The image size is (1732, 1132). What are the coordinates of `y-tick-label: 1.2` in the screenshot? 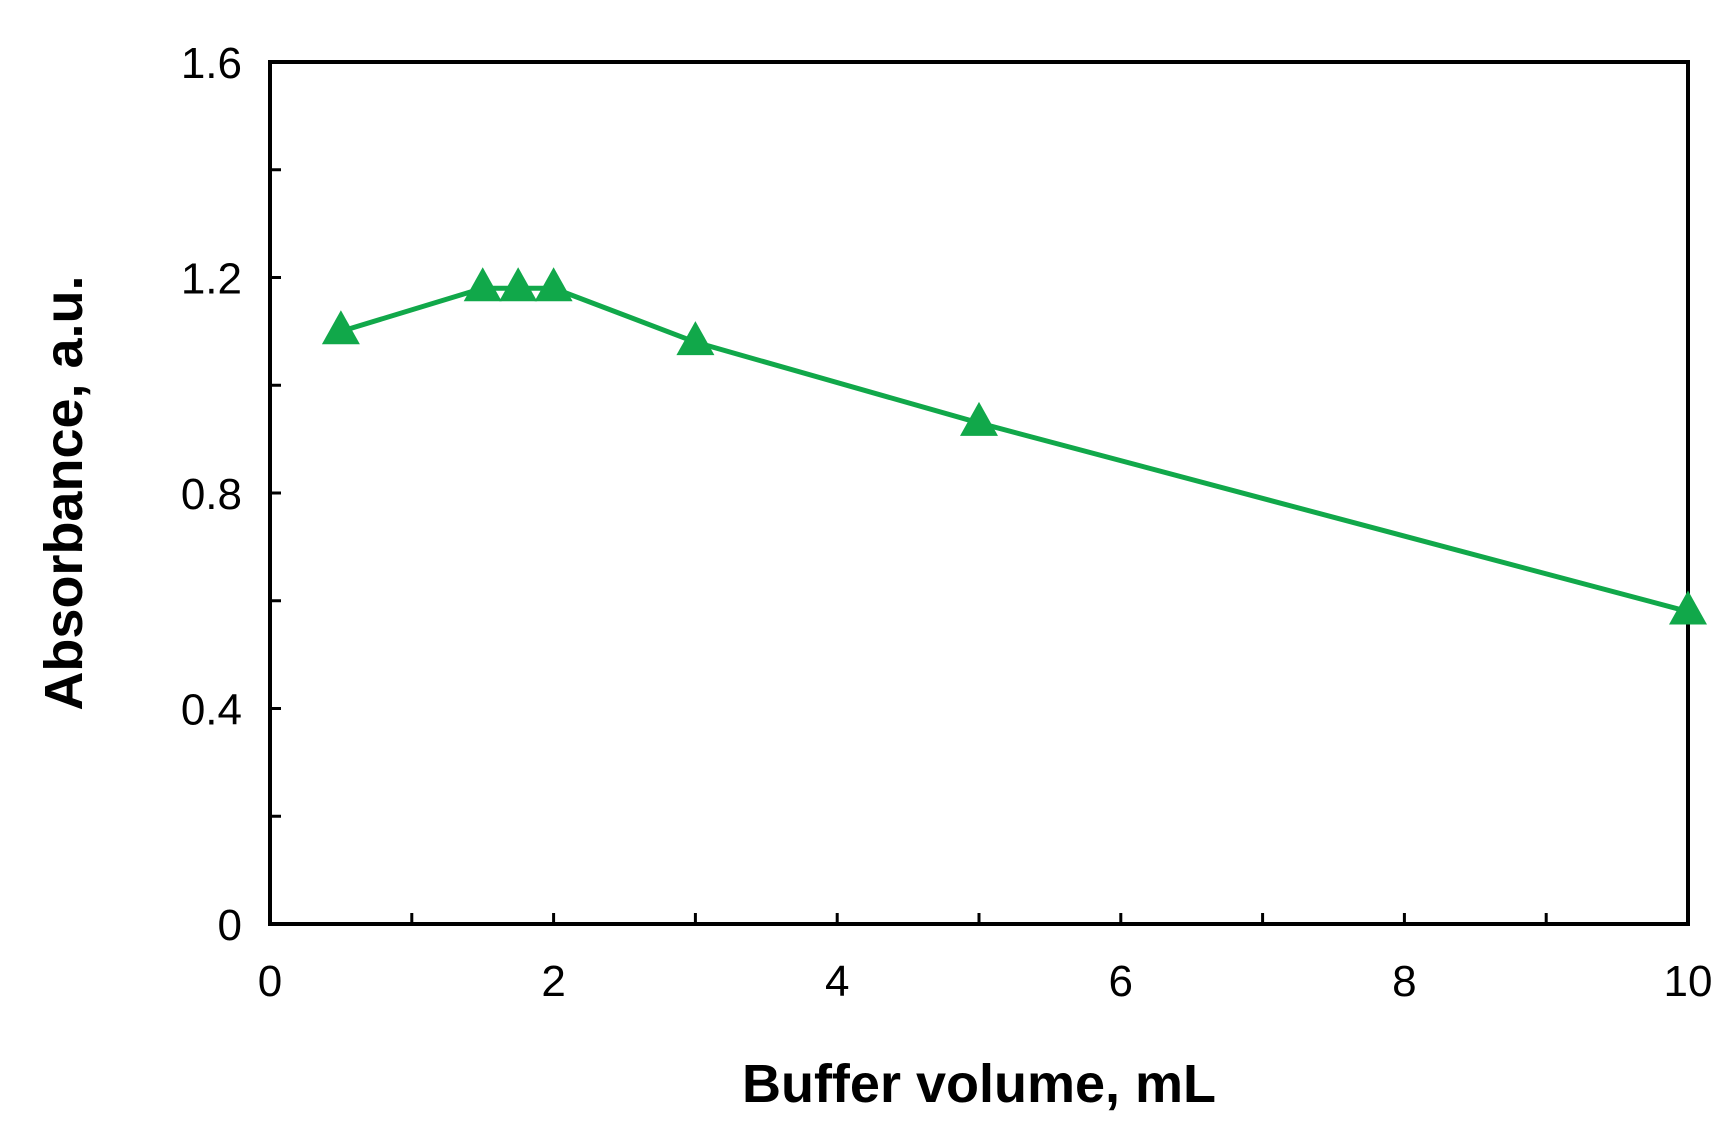 It's located at (211, 279).